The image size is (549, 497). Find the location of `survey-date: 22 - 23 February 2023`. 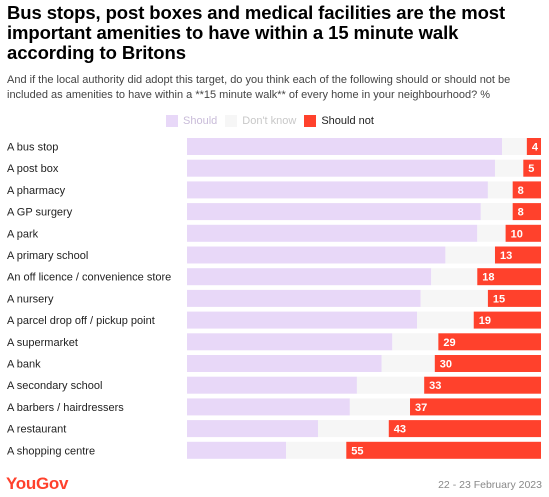

survey-date: 22 - 23 February 2023 is located at coordinates (490, 485).